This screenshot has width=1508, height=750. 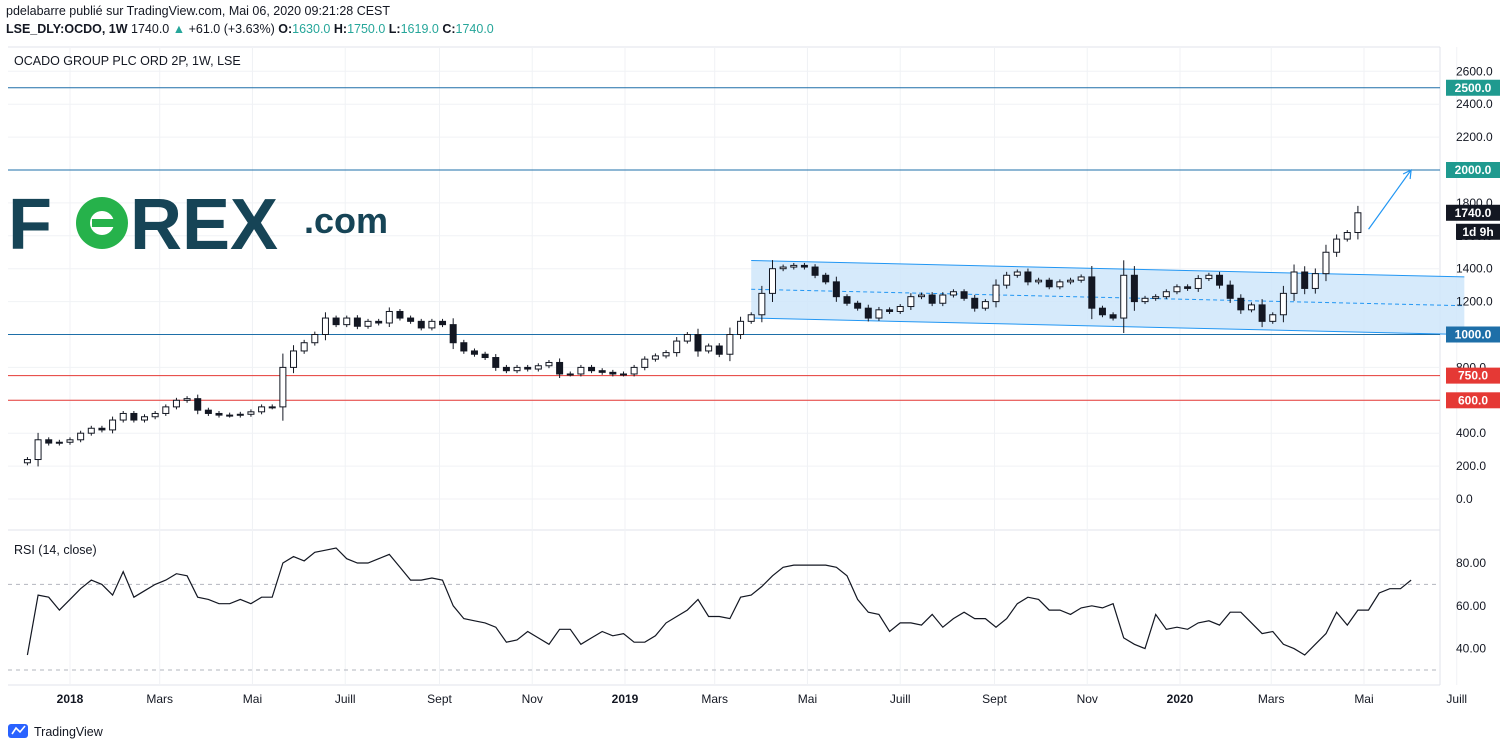 What do you see at coordinates (1471, 649) in the screenshot?
I see `rsi-tick-label: 40.00` at bounding box center [1471, 649].